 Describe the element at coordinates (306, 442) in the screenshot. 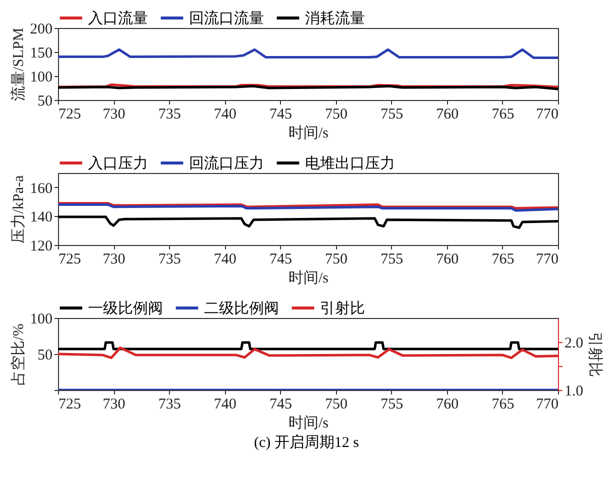

I see `text: (c) 开启周期12 s` at that location.